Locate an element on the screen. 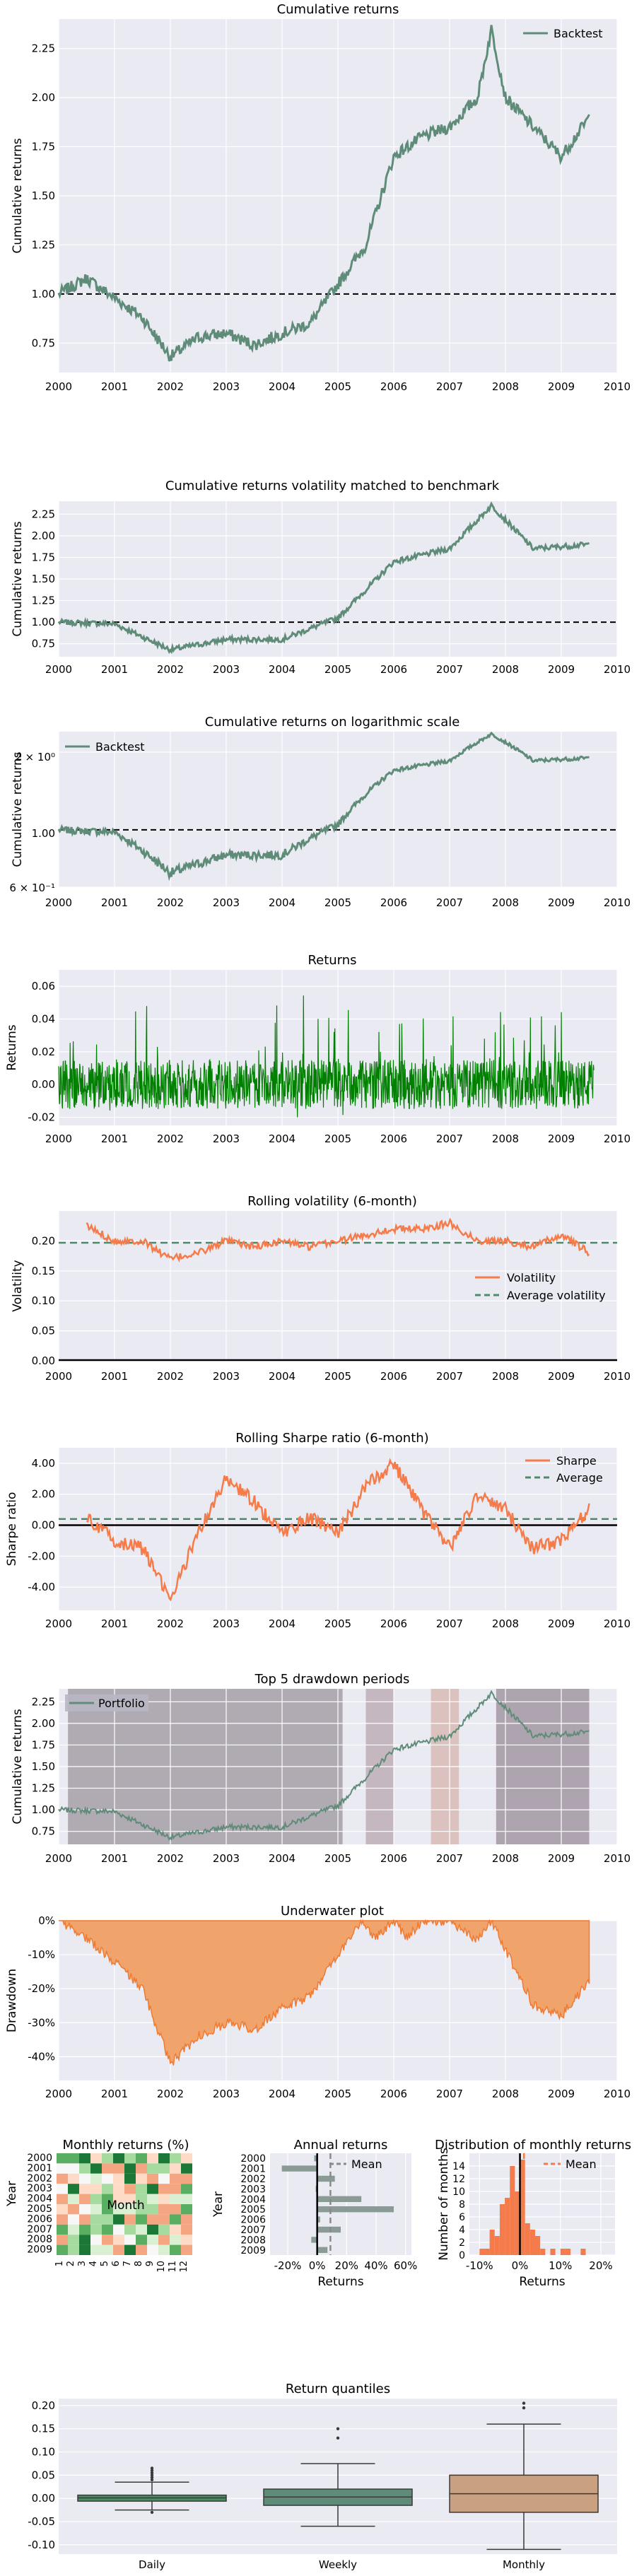 This screenshot has height=2576, width=644. heatmap-year-label: 2003 is located at coordinates (40, 2188).